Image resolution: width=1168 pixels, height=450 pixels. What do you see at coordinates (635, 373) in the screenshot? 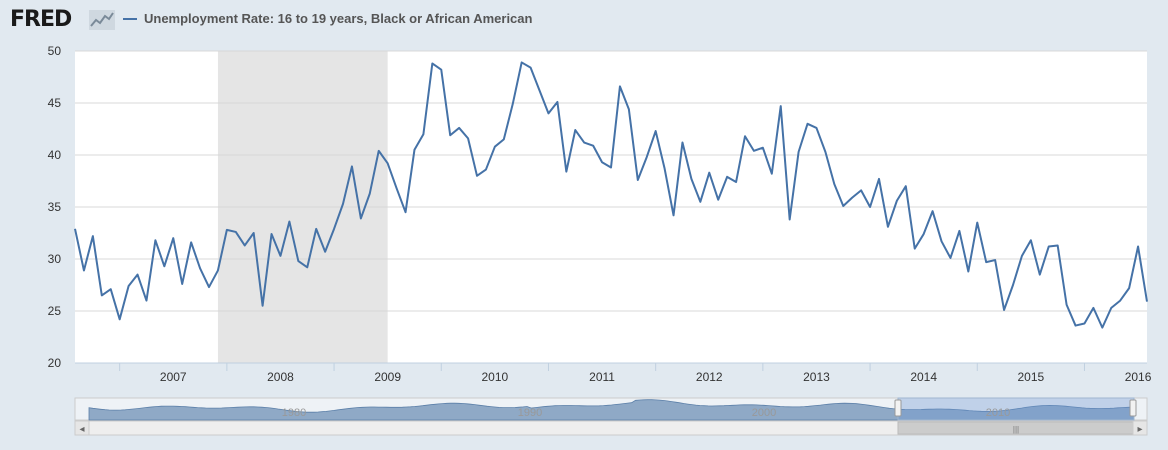
I see `x-axis: 2007 2008 2009 2010 2011 2012 2013 2014 2015 2016` at bounding box center [635, 373].